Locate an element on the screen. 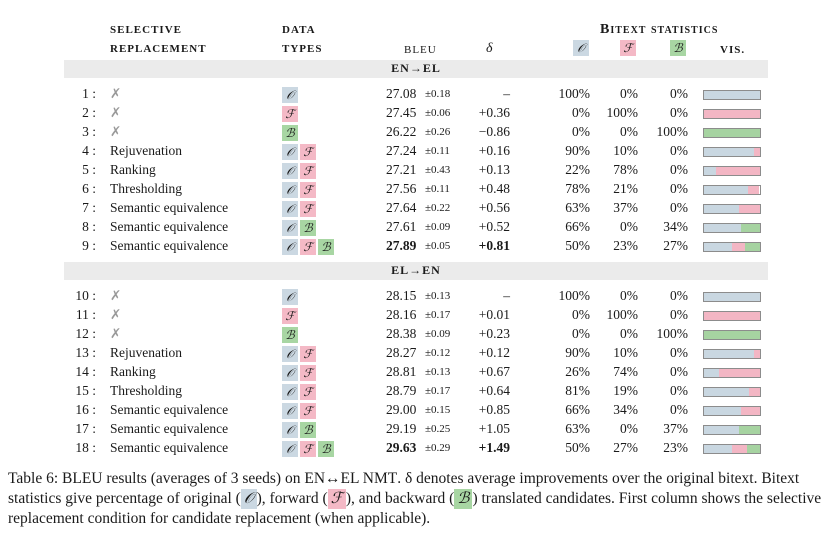 The width and height of the screenshot is (832, 542). header-data: DATA is located at coordinates (299, 30).